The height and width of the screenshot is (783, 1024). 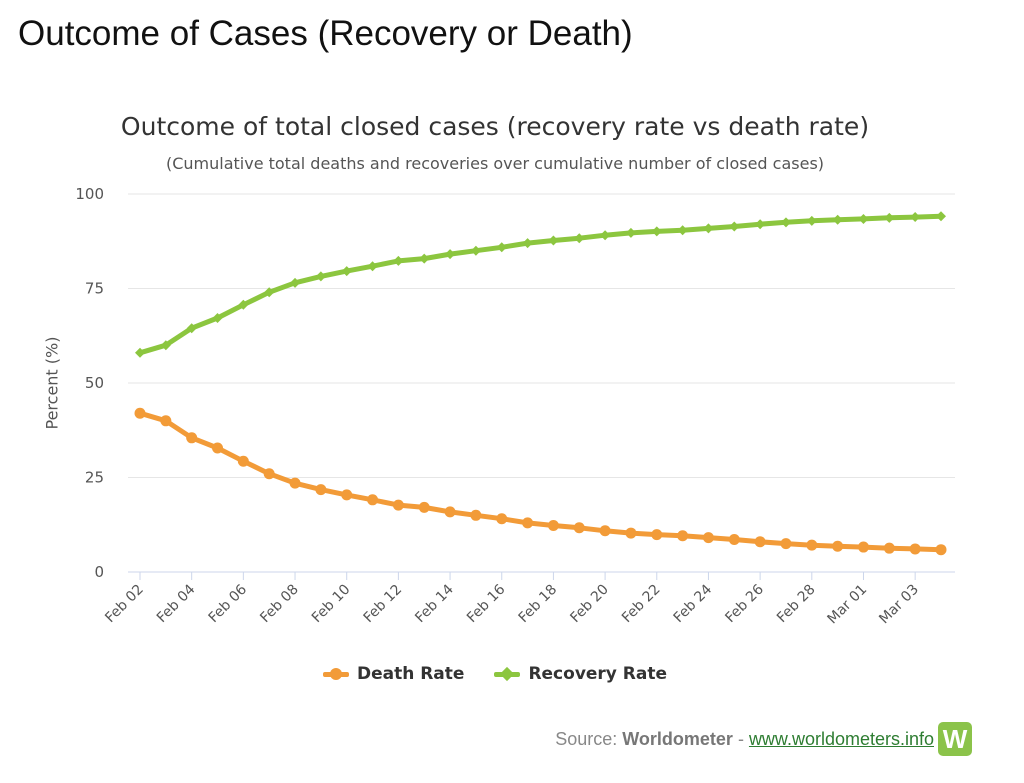 What do you see at coordinates (228, 603) in the screenshot?
I see `x-tick-label: Feb 06` at bounding box center [228, 603].